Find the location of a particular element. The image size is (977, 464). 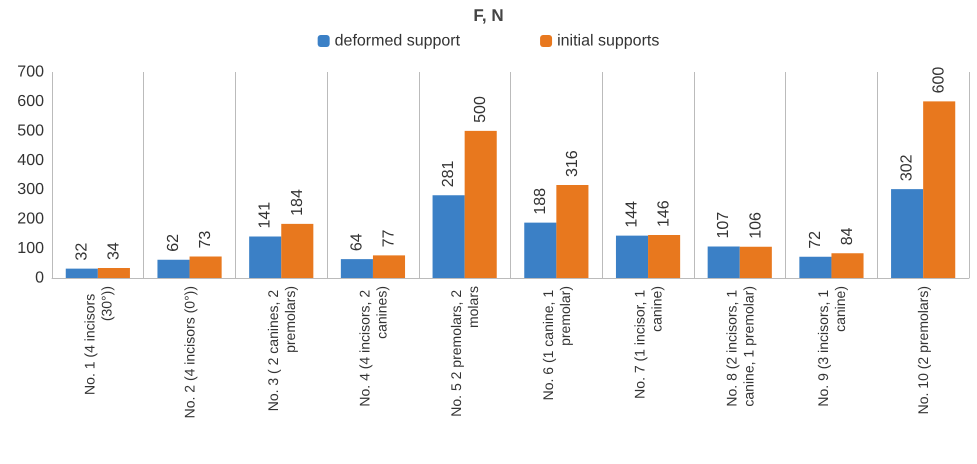

data-label: 62 is located at coordinates (173, 243).